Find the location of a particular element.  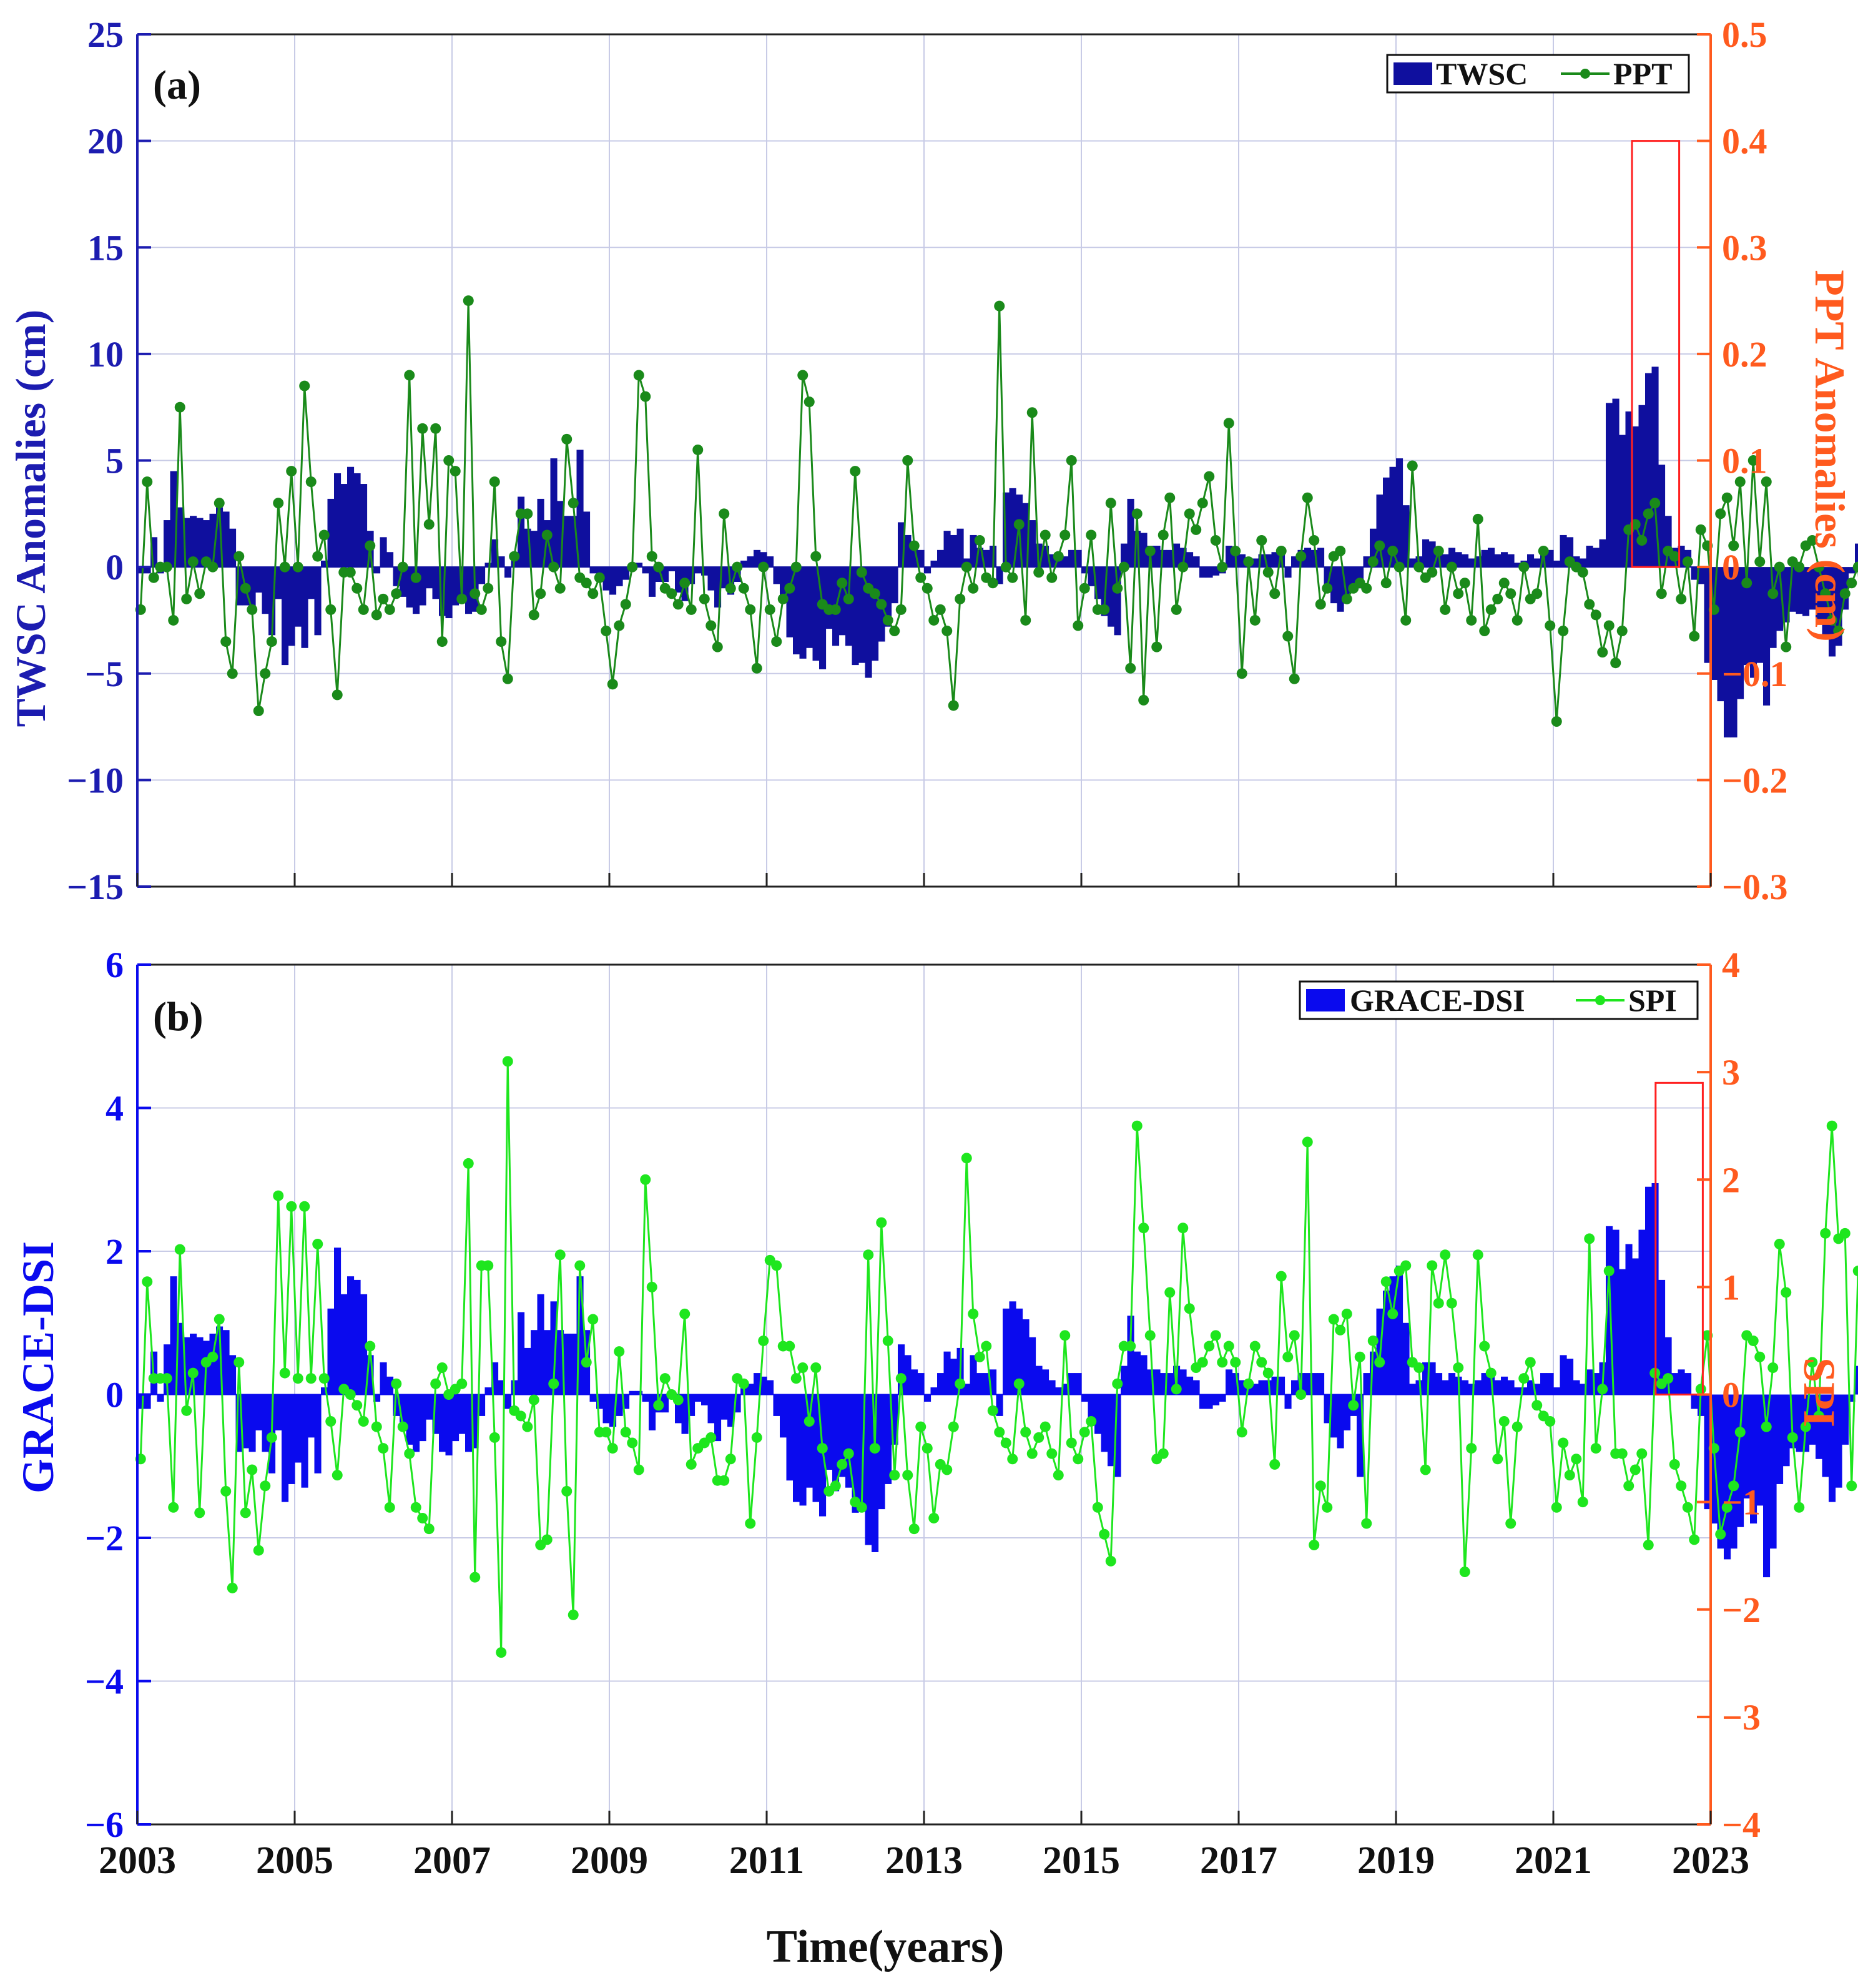

panel-b-legend: GRACE-DSI SPI is located at coordinates (1499, 1000).